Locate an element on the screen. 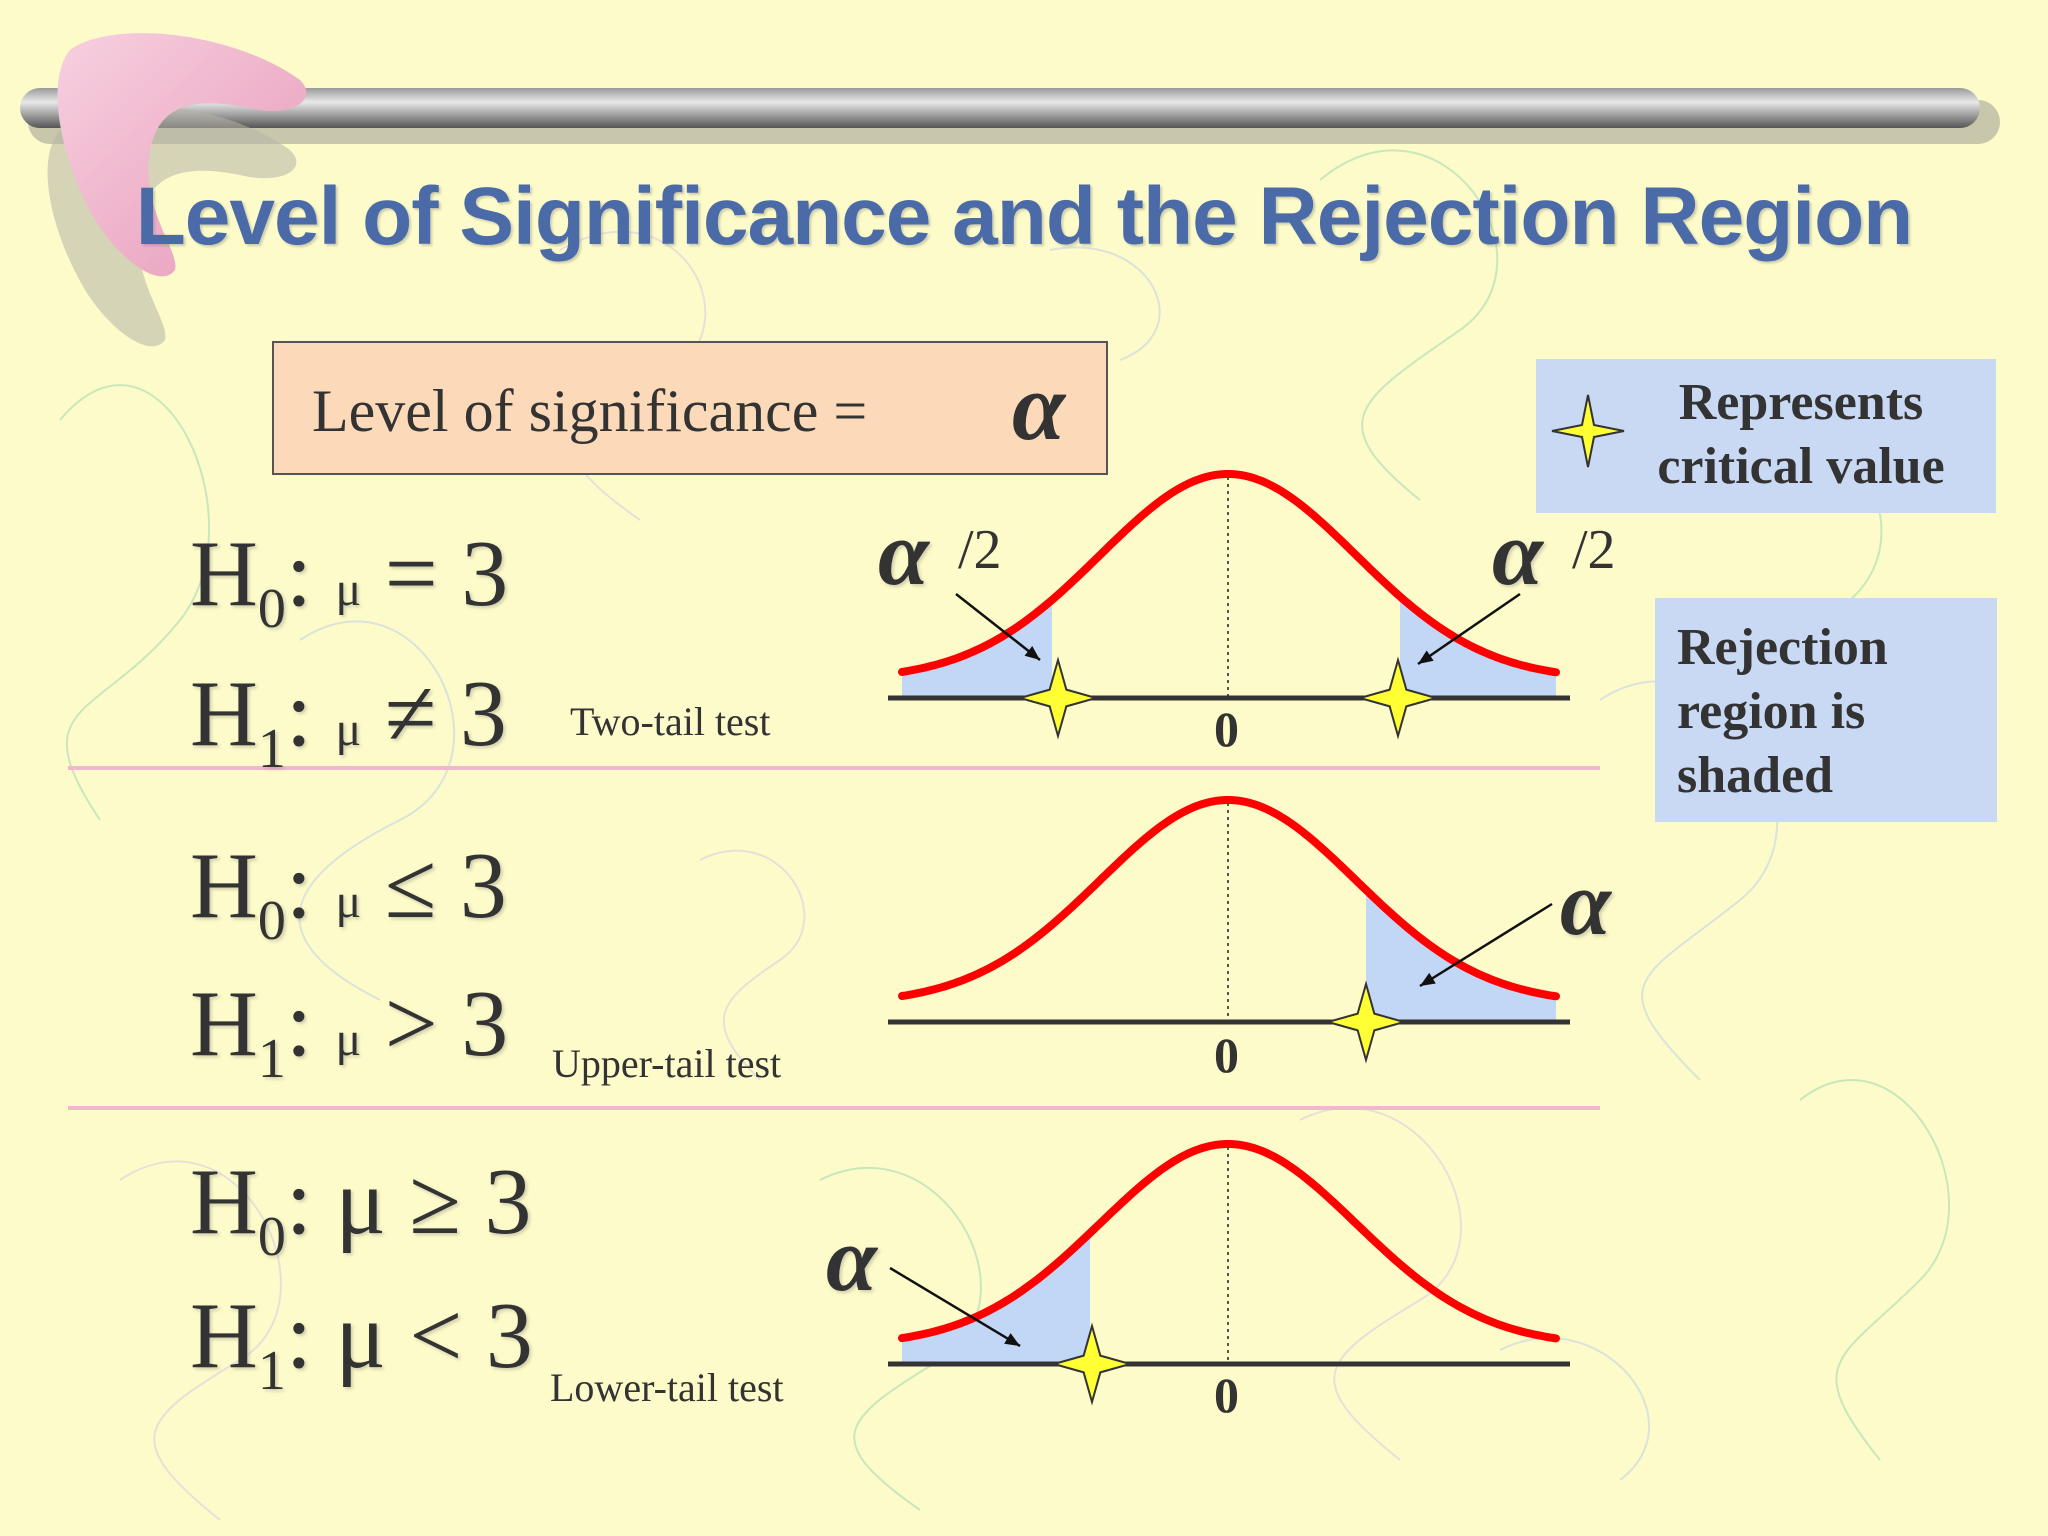 Image resolution: width=2048 pixels, height=1536 pixels. rejection-legend-line: shaded is located at coordinates (1755, 775).